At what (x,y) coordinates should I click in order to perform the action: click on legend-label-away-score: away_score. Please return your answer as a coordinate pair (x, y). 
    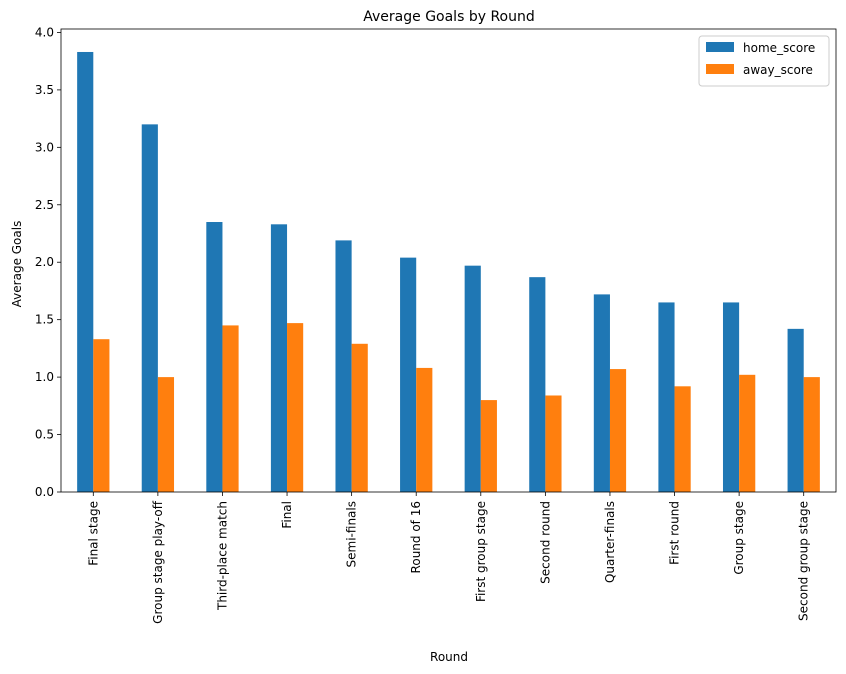
    Looking at the image, I should click on (778, 70).